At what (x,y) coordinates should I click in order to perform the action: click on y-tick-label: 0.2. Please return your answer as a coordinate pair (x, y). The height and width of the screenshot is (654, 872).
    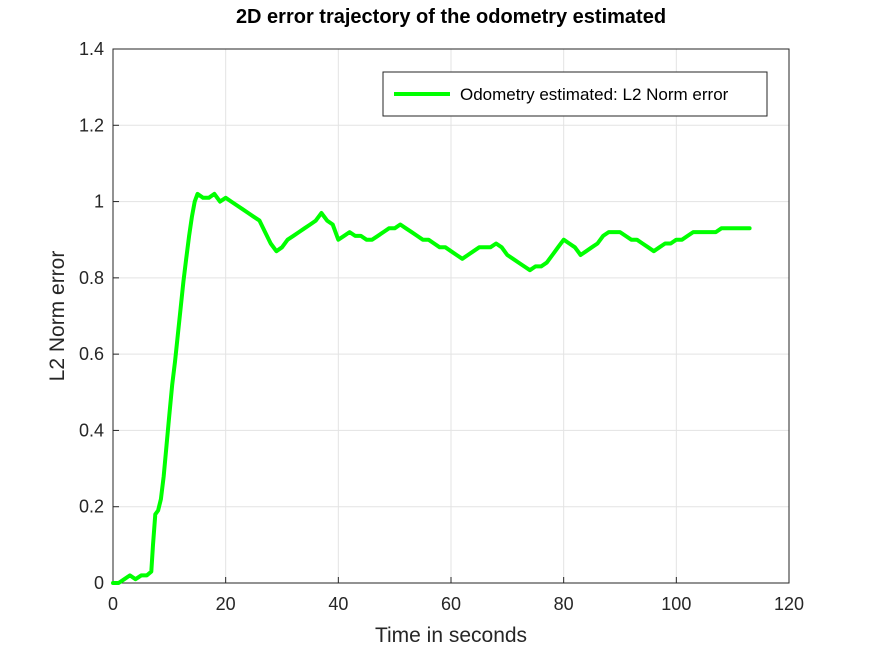
    Looking at the image, I should click on (91, 507).